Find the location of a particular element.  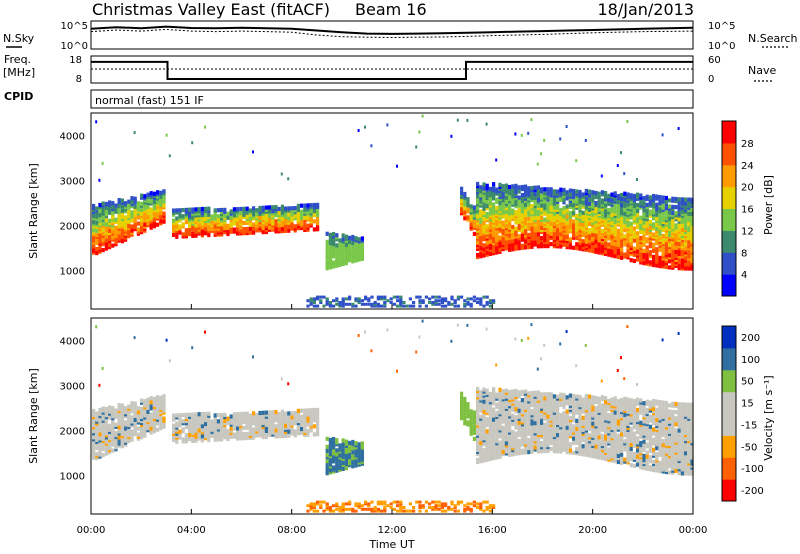

colorbar-swatch is located at coordinates (729, 263).